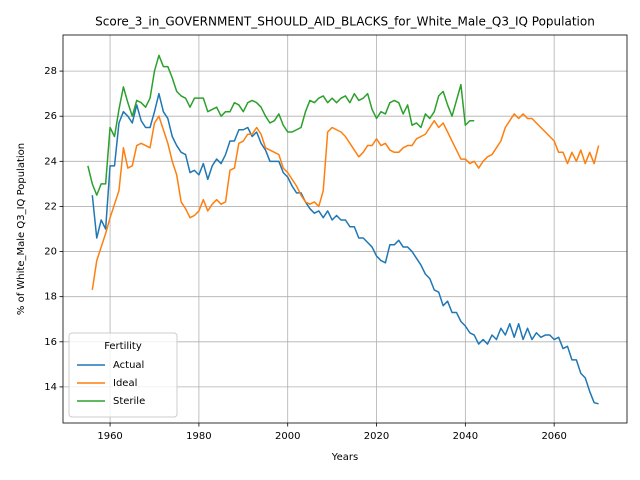 The height and width of the screenshot is (480, 640). Describe the element at coordinates (465, 436) in the screenshot. I see `x-tick-label: 2040` at that location.